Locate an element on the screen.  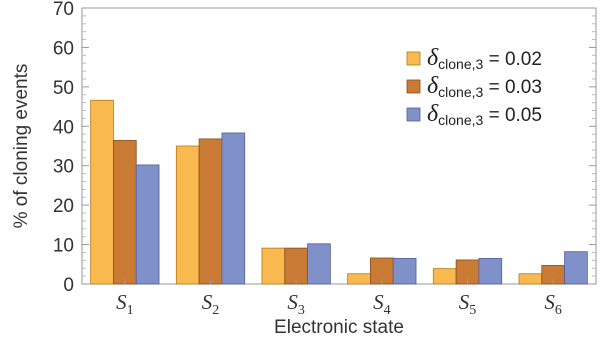
x-tick-label: S3 is located at coordinates (296, 304).